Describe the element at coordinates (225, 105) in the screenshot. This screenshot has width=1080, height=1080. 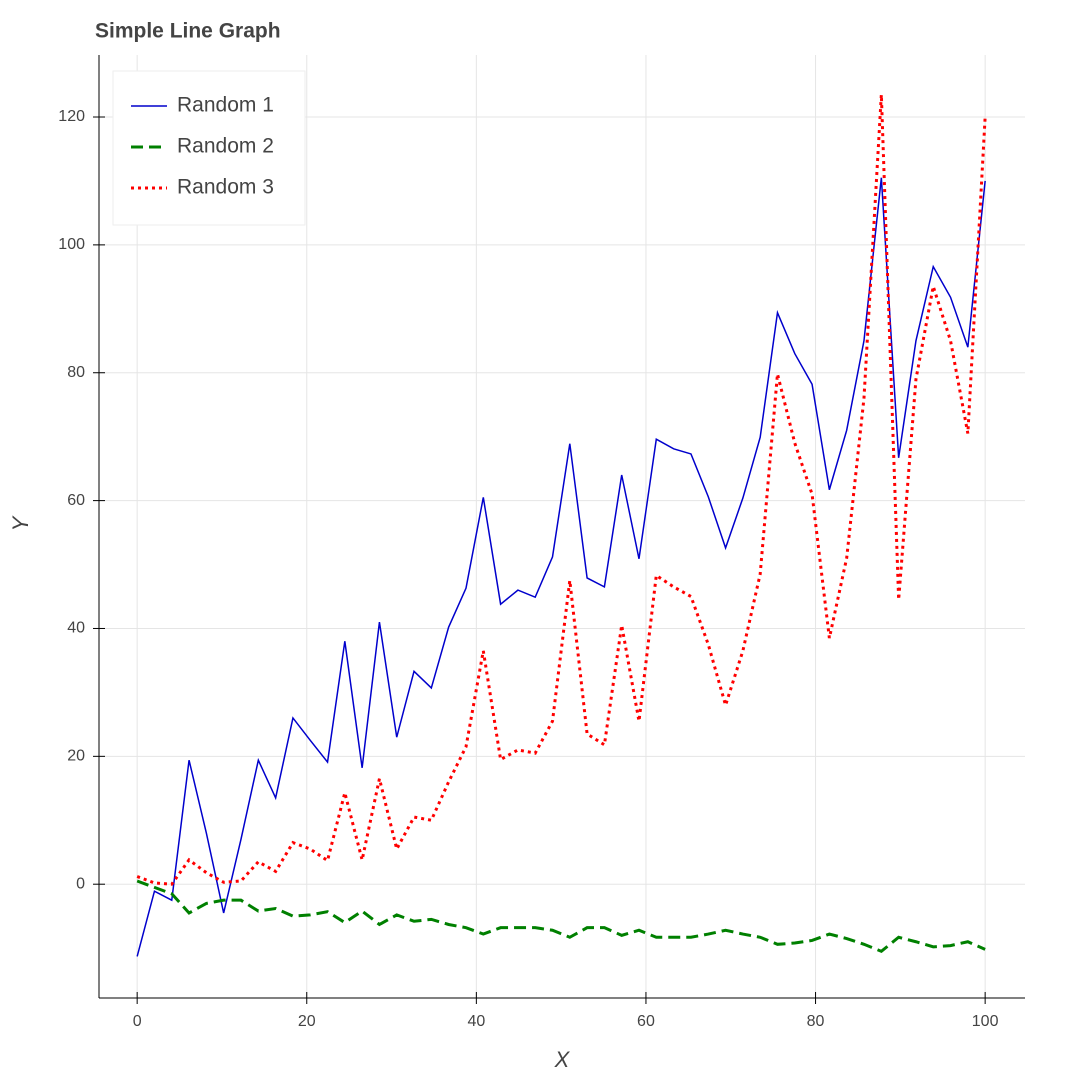
I see `legend-label: Random 1` at that location.